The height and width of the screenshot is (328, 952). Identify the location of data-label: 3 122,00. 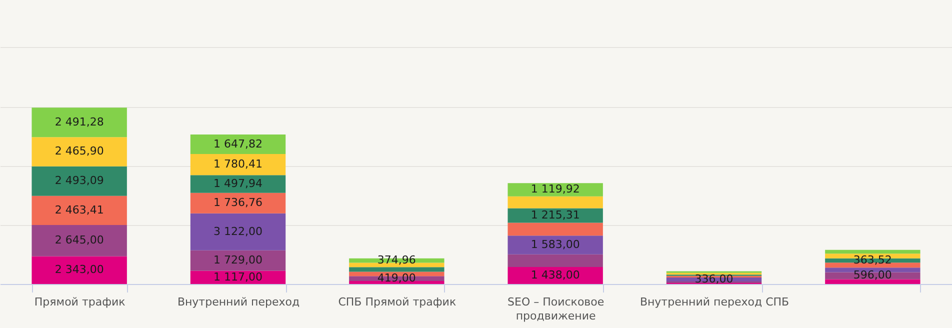
(238, 231).